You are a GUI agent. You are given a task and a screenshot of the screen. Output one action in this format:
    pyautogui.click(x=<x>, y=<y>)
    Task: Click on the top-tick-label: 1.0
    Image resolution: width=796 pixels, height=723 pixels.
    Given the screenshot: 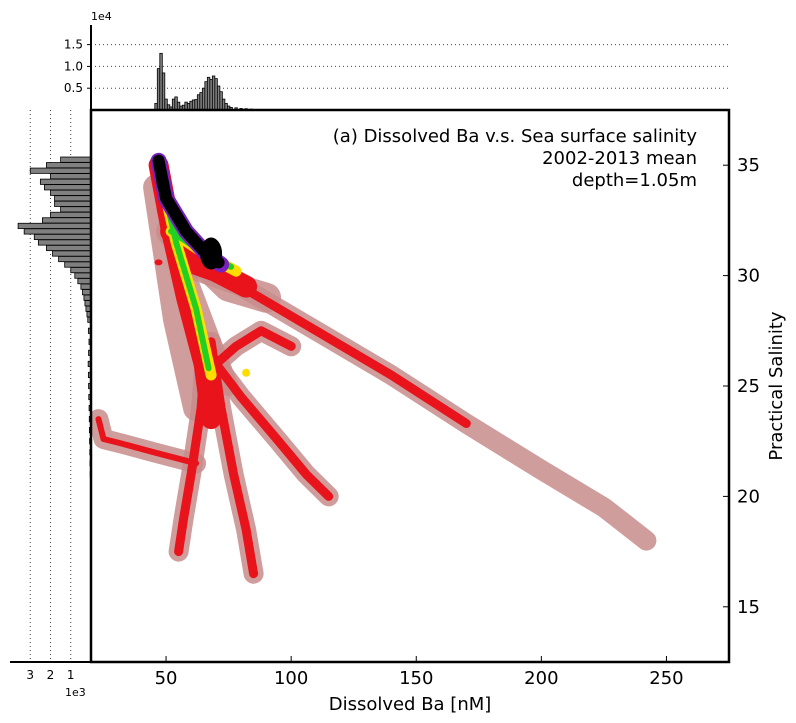 What is the action you would take?
    pyautogui.click(x=73, y=66)
    